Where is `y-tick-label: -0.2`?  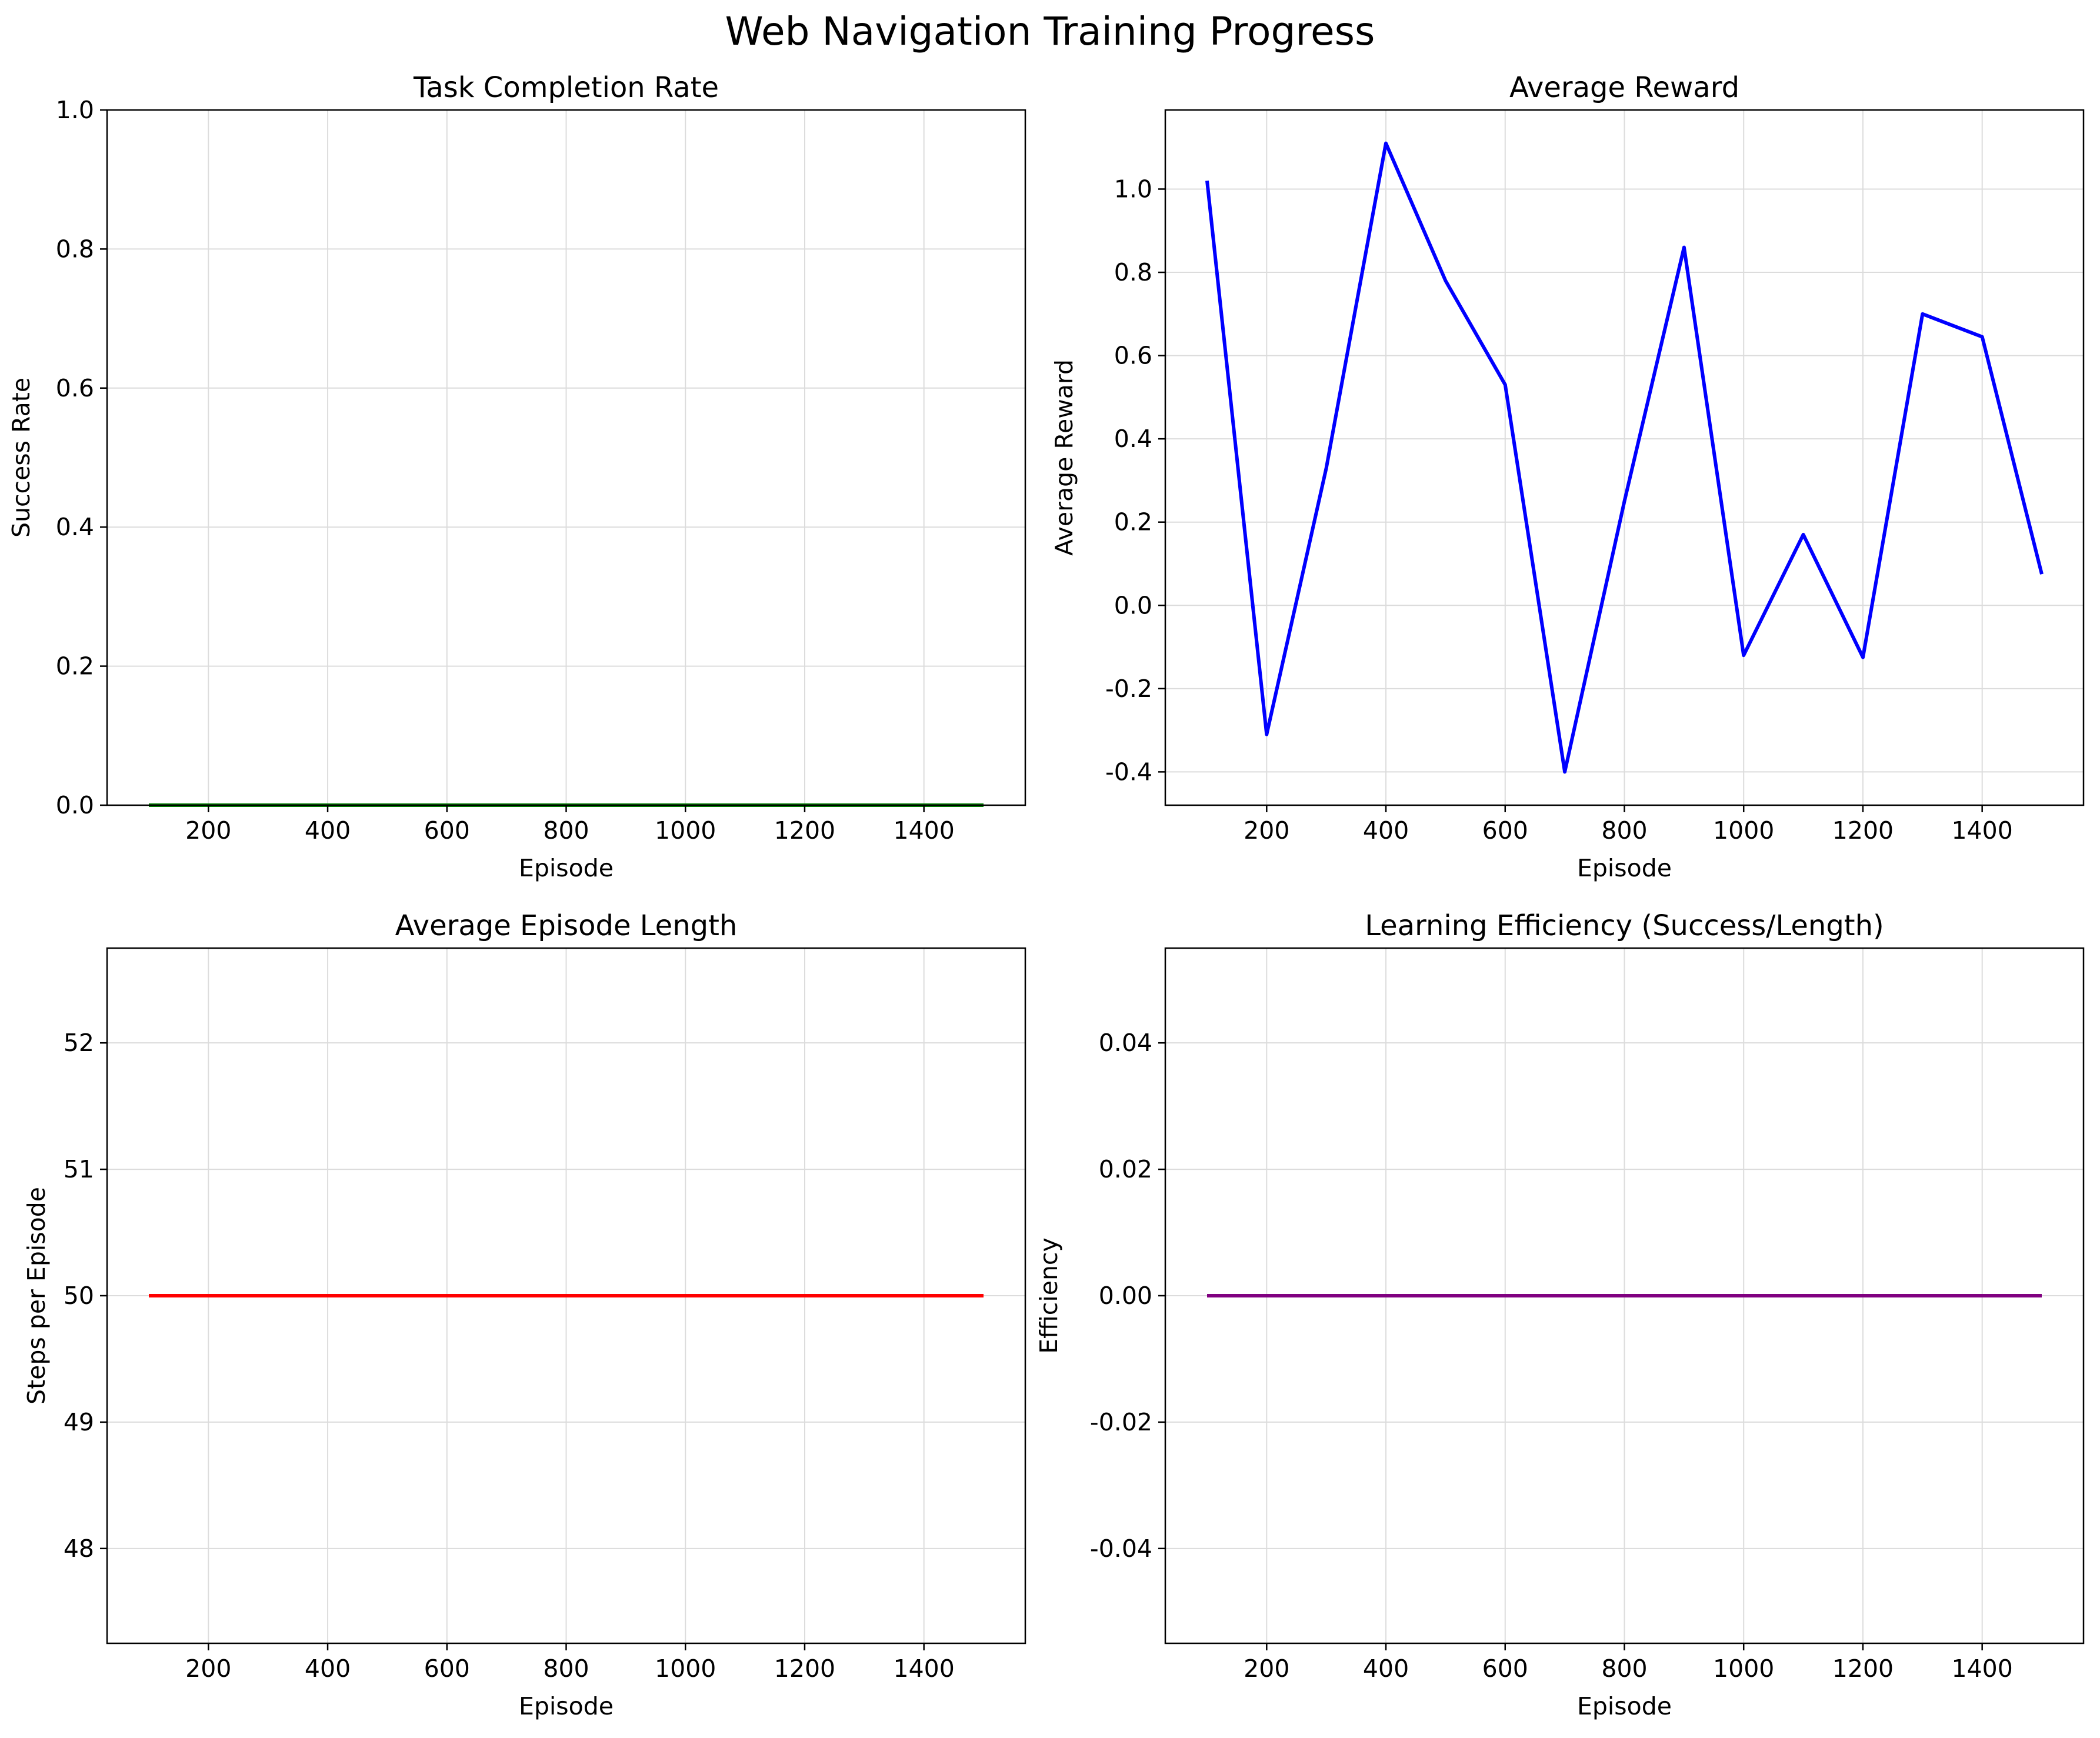 y-tick-label: -0.2 is located at coordinates (1128, 689).